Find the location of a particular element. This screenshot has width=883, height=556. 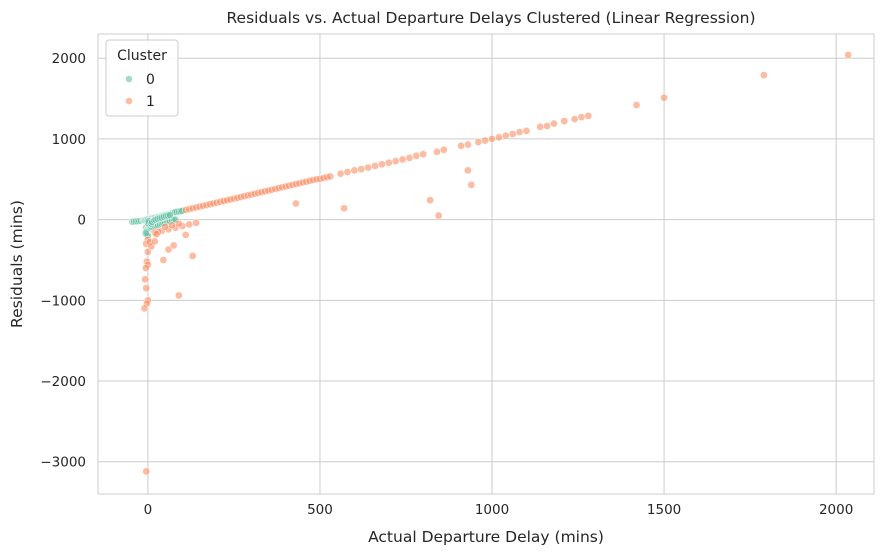

x-tick-label: 1500 is located at coordinates (664, 510).